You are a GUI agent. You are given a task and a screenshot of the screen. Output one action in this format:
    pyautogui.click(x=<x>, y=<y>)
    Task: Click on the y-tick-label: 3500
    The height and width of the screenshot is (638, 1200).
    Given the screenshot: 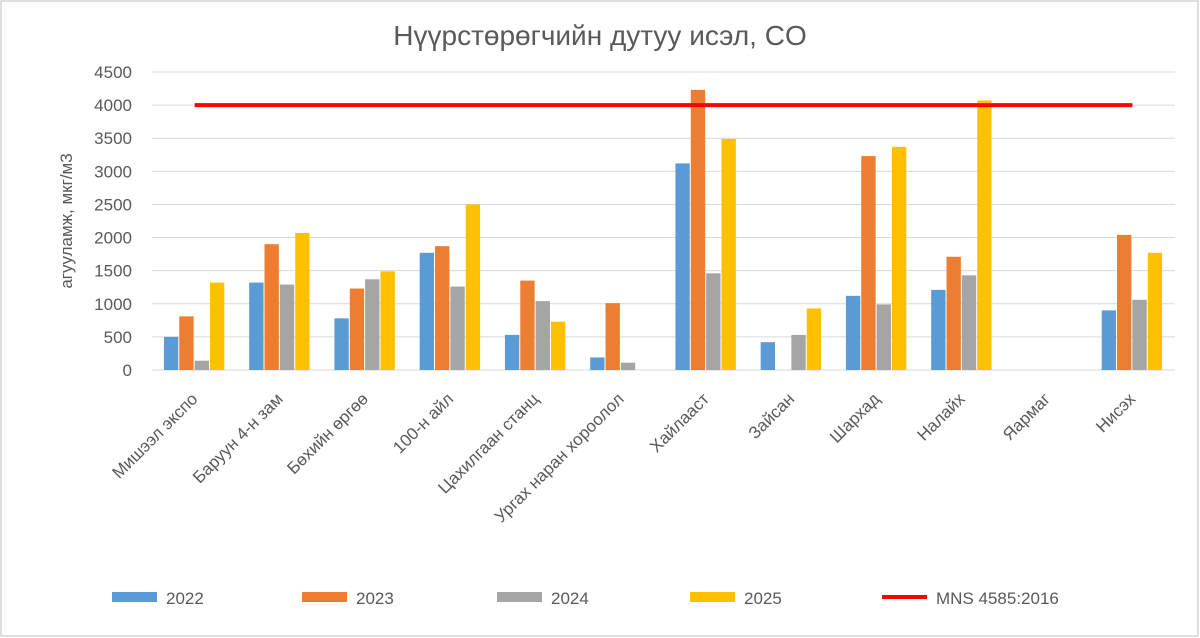 What is the action you would take?
    pyautogui.click(x=113, y=138)
    